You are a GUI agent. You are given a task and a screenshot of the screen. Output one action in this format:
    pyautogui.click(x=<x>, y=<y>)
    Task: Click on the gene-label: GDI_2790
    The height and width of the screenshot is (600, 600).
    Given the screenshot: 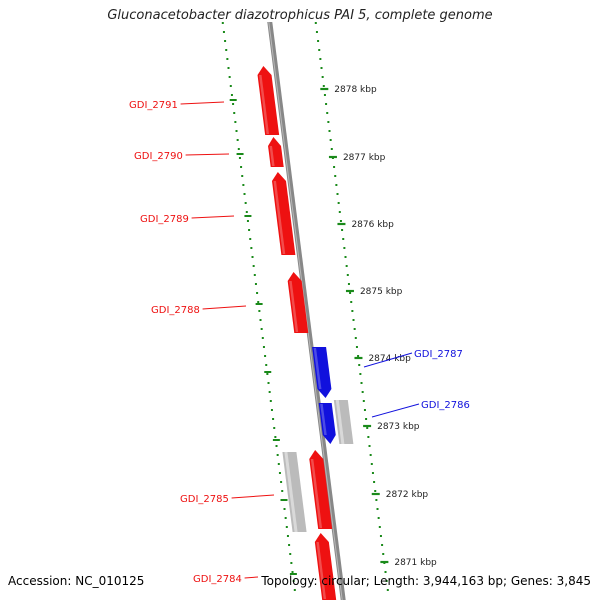 What is the action you would take?
    pyautogui.click(x=158, y=156)
    